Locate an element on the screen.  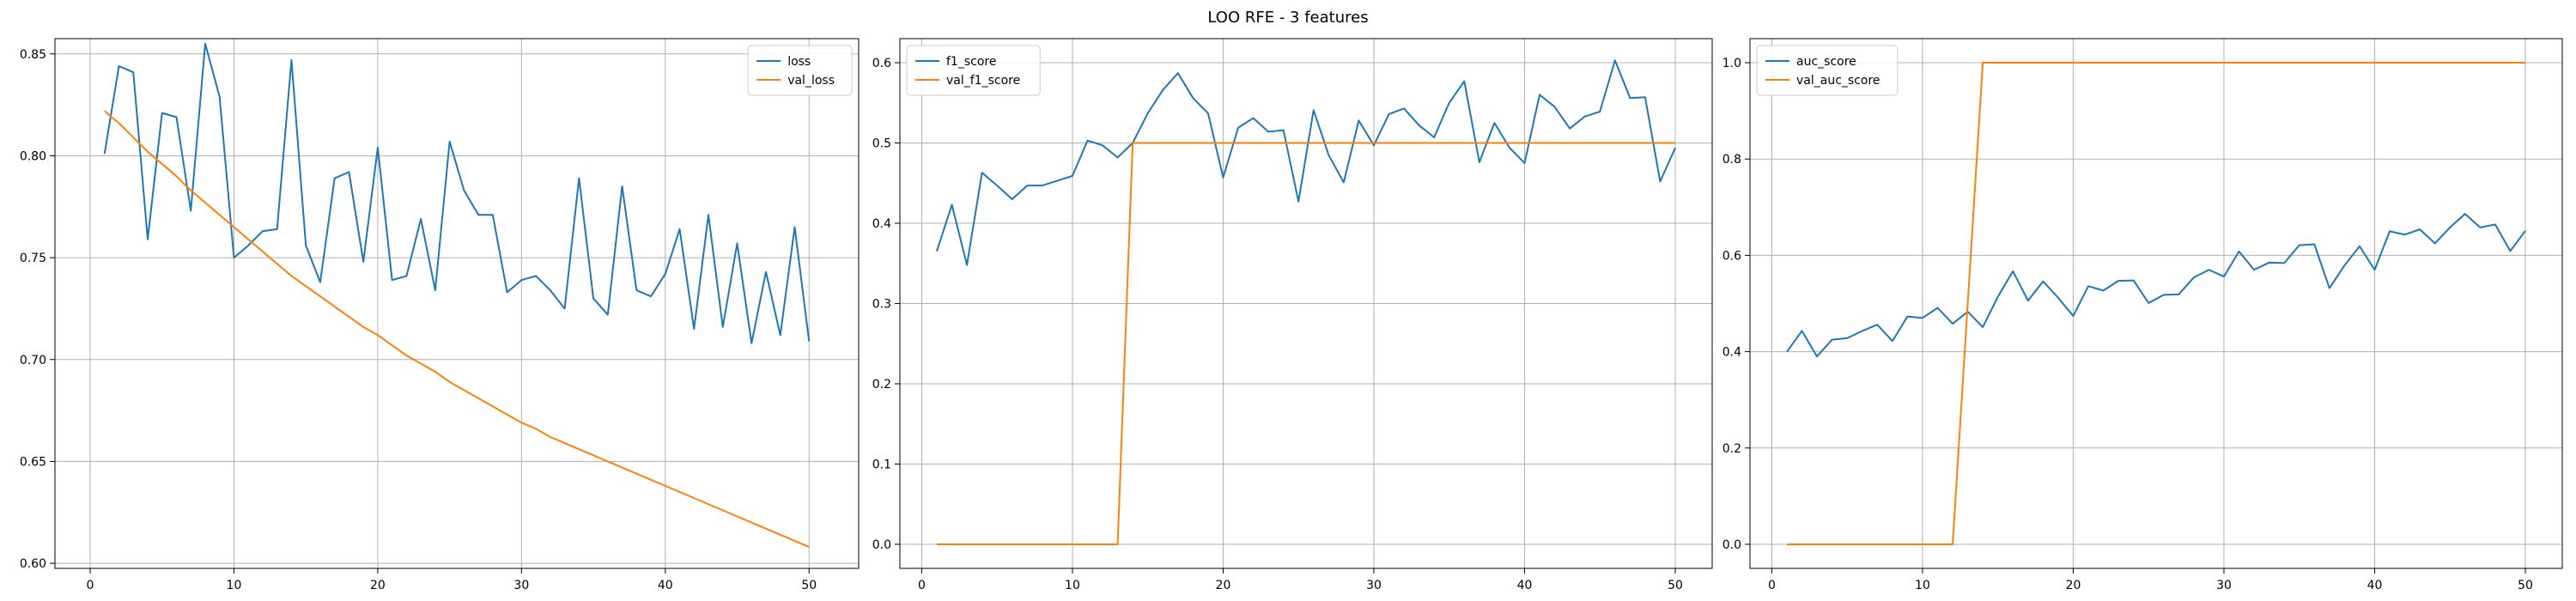
y-tick-label: 0.8 is located at coordinates (1731, 160).